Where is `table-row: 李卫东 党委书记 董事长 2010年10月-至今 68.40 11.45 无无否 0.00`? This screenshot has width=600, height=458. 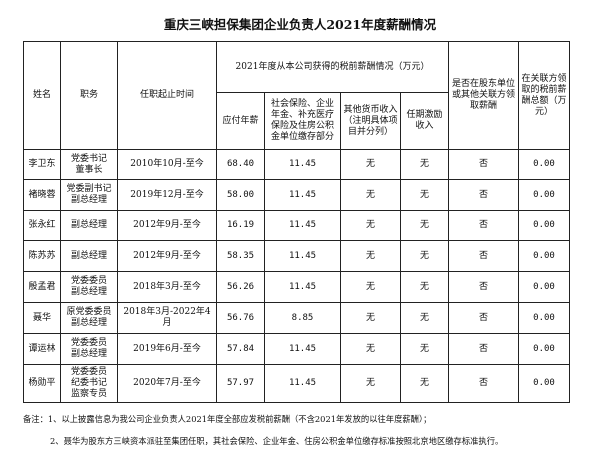
table-row: 李卫东 党委书记 董事长 2010年10月-至今 68.40 11.45 无无否 0.00 is located at coordinates (296, 164).